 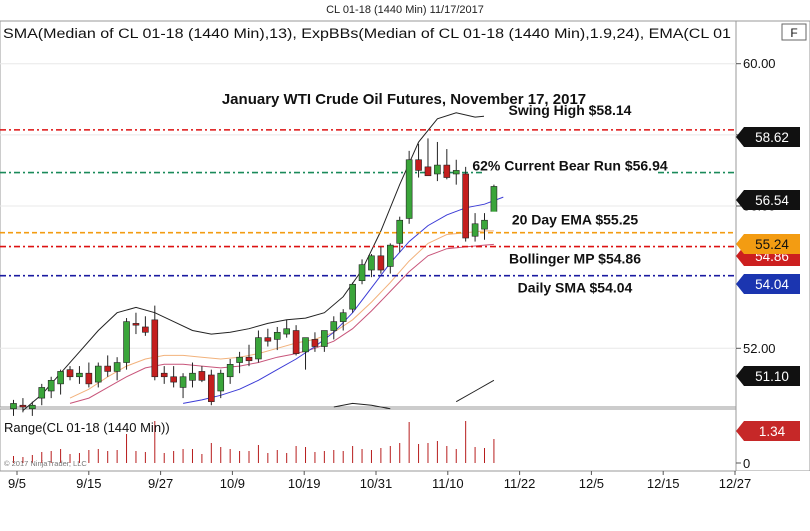 I want to click on x-tick-label: 9/5, so click(x=17, y=483).